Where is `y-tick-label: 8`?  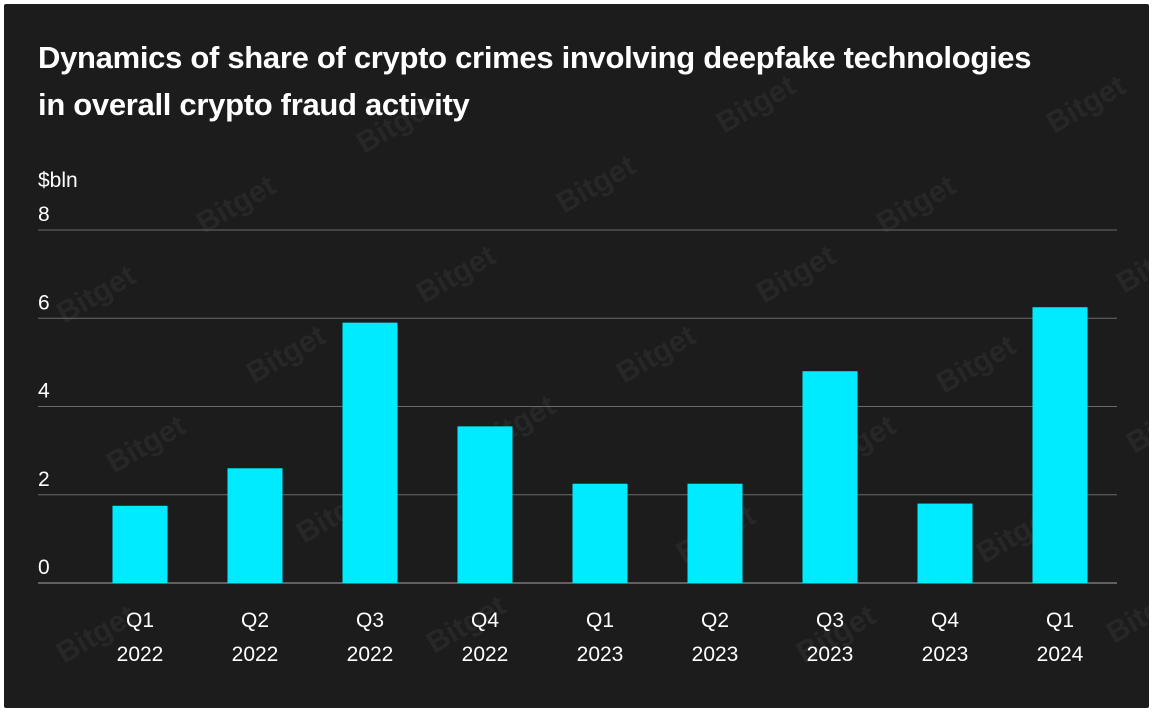 y-tick-label: 8 is located at coordinates (44, 214).